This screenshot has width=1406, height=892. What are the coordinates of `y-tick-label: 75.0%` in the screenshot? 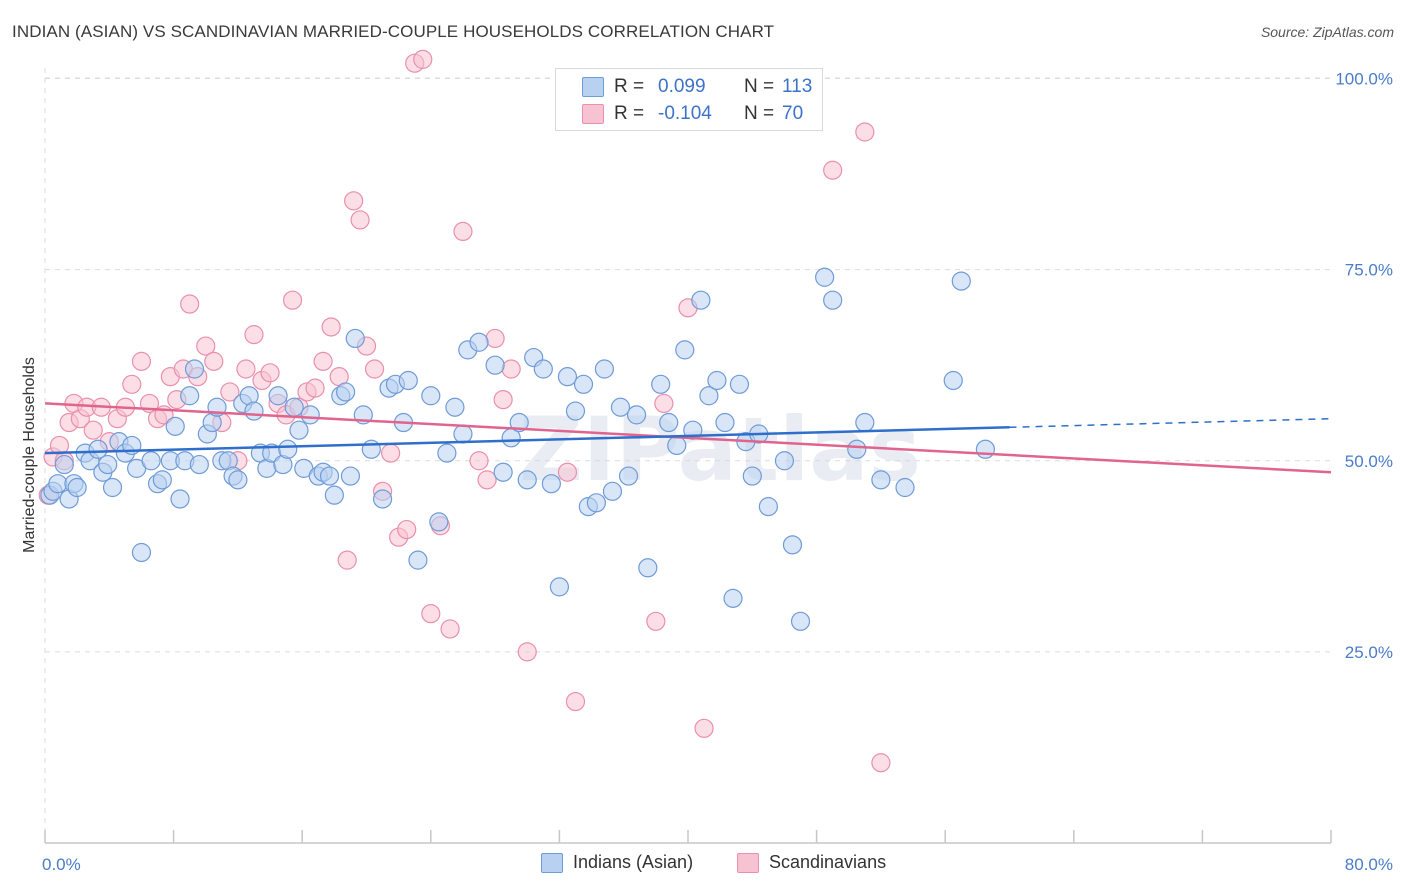 It's located at (1369, 270).